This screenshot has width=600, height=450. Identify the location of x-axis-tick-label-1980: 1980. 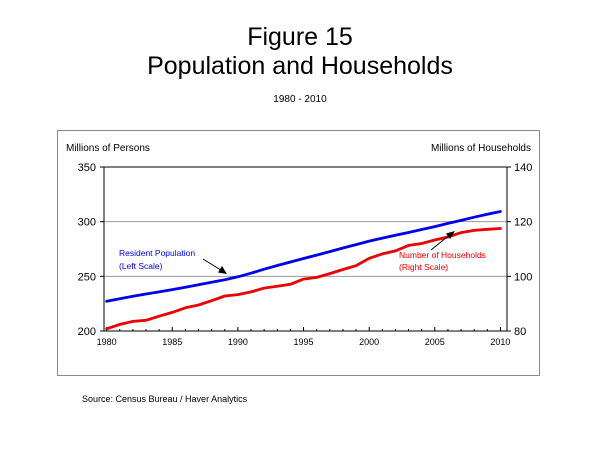
(107, 342).